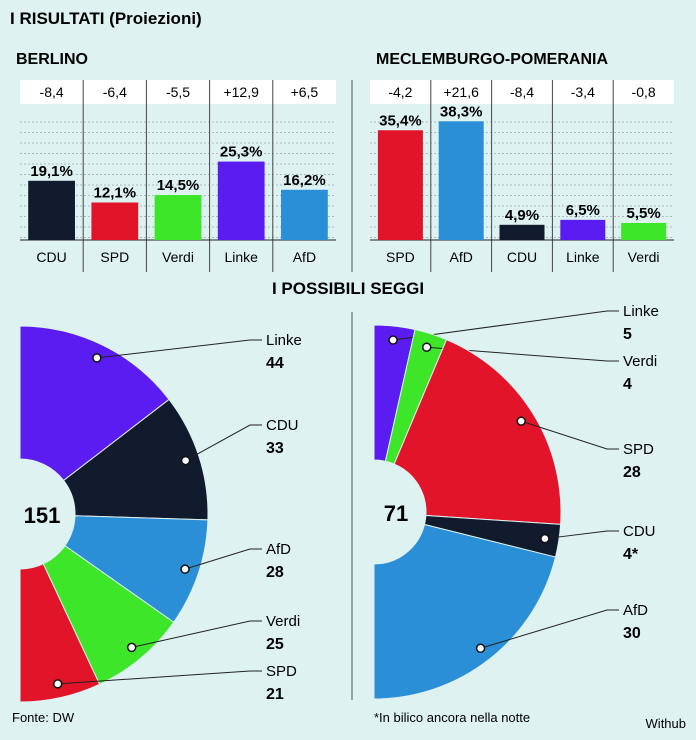 The image size is (696, 740). I want to click on mv-seats-seat-count: 28, so click(632, 472).